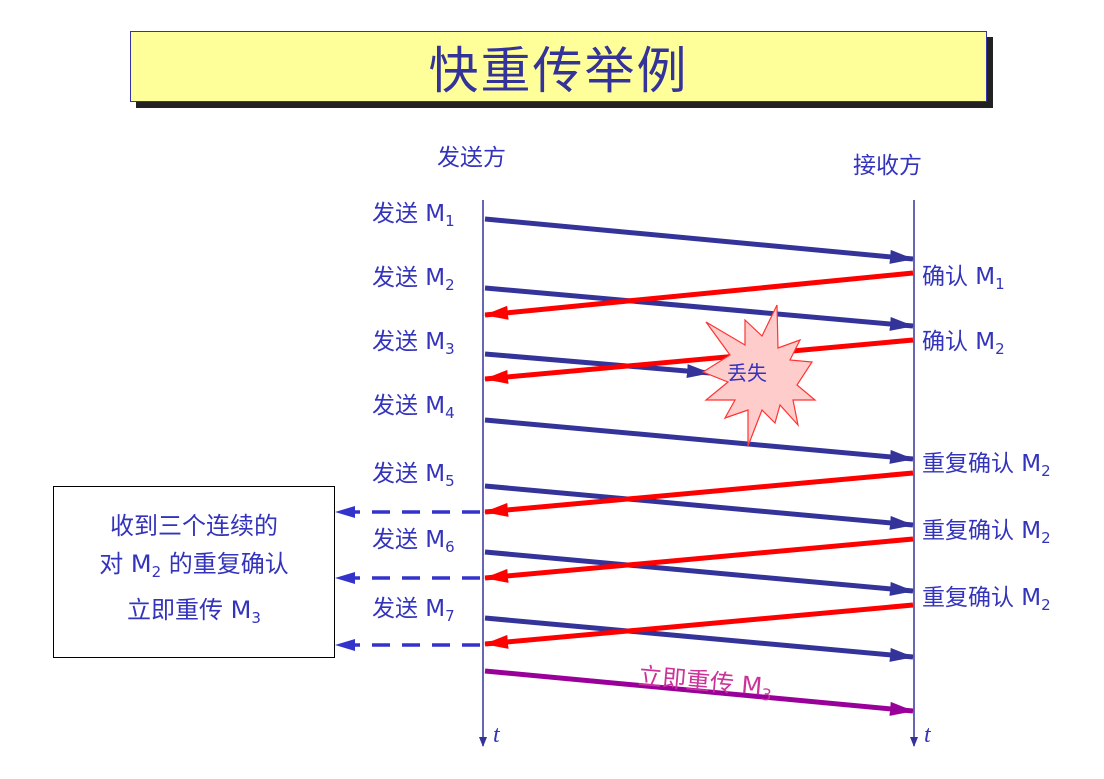  I want to click on note-line-1: 收到三个连续的, so click(194, 526).